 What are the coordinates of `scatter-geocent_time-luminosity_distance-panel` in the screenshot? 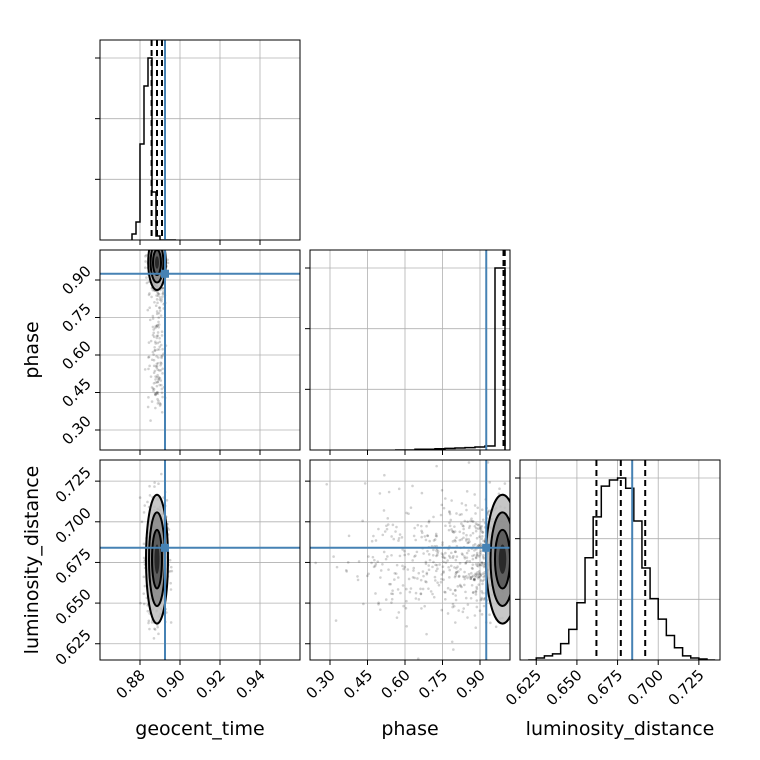 It's located at (198, 562).